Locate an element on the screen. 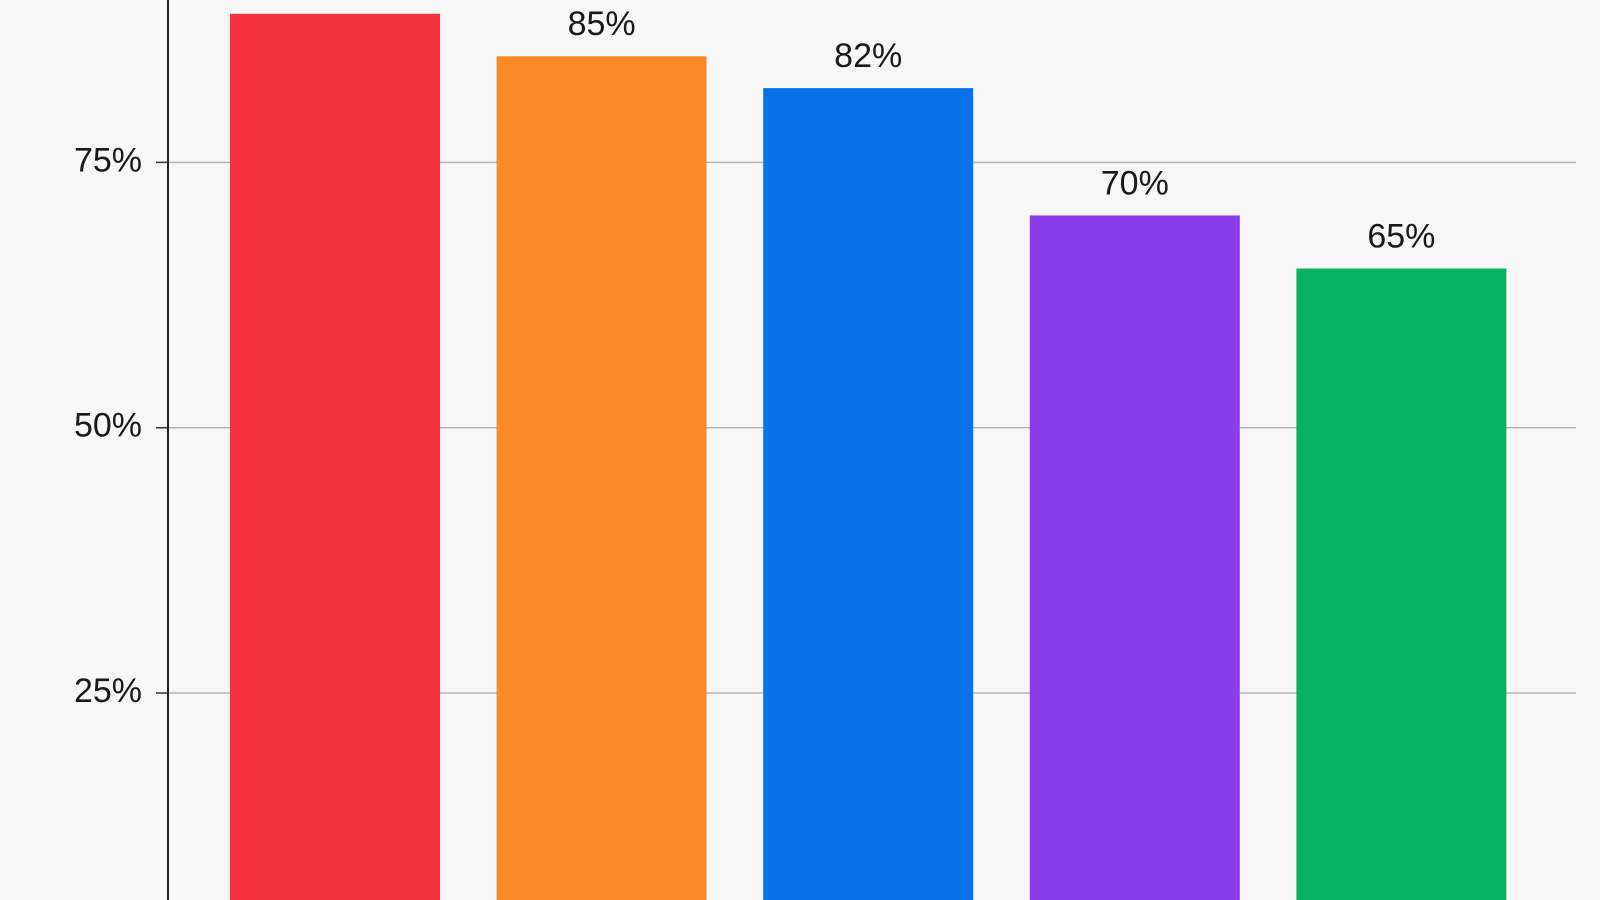  value-label: 70% is located at coordinates (1135, 183).